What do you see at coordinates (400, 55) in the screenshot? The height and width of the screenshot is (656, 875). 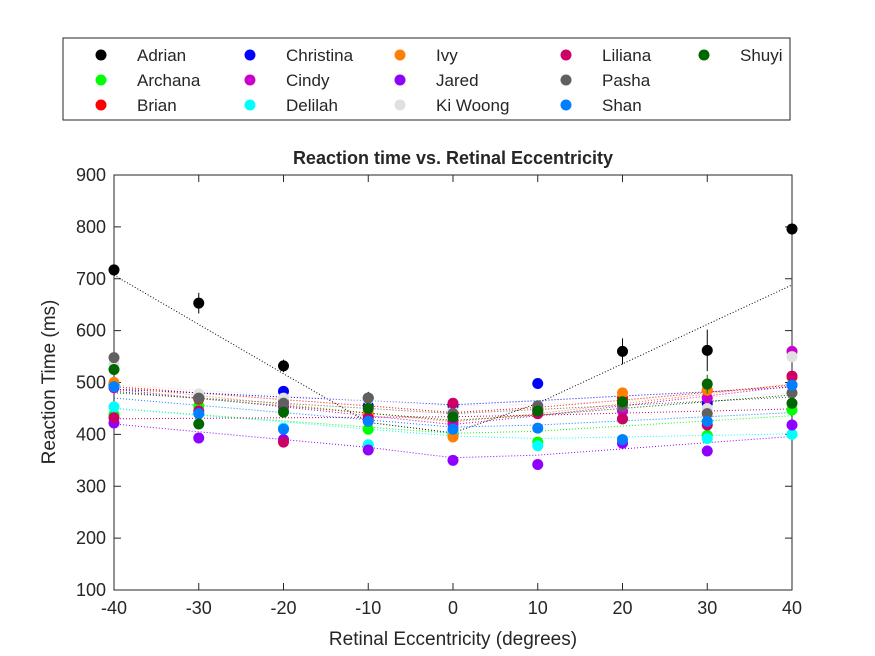 I see `legend-marker-ivy` at bounding box center [400, 55].